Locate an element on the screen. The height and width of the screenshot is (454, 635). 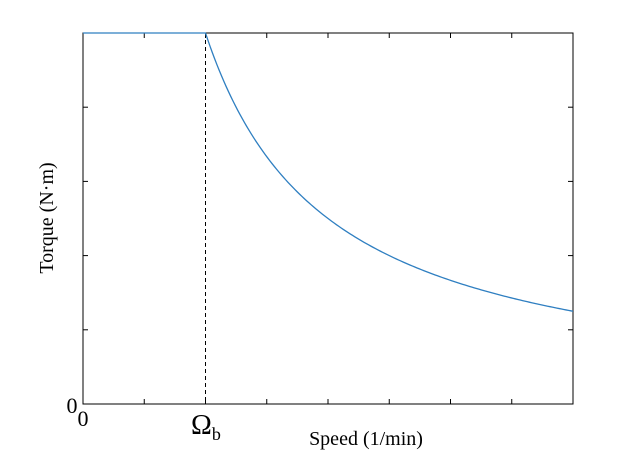
x-tick-label-0: 0 is located at coordinates (83, 418).